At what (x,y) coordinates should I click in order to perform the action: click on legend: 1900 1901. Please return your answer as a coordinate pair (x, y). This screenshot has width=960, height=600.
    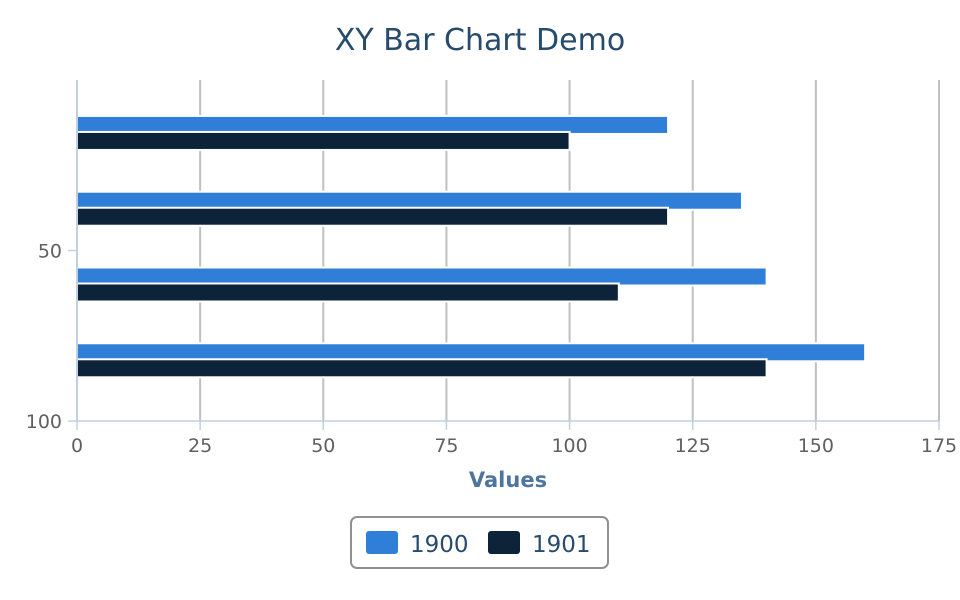
    Looking at the image, I should click on (479, 542).